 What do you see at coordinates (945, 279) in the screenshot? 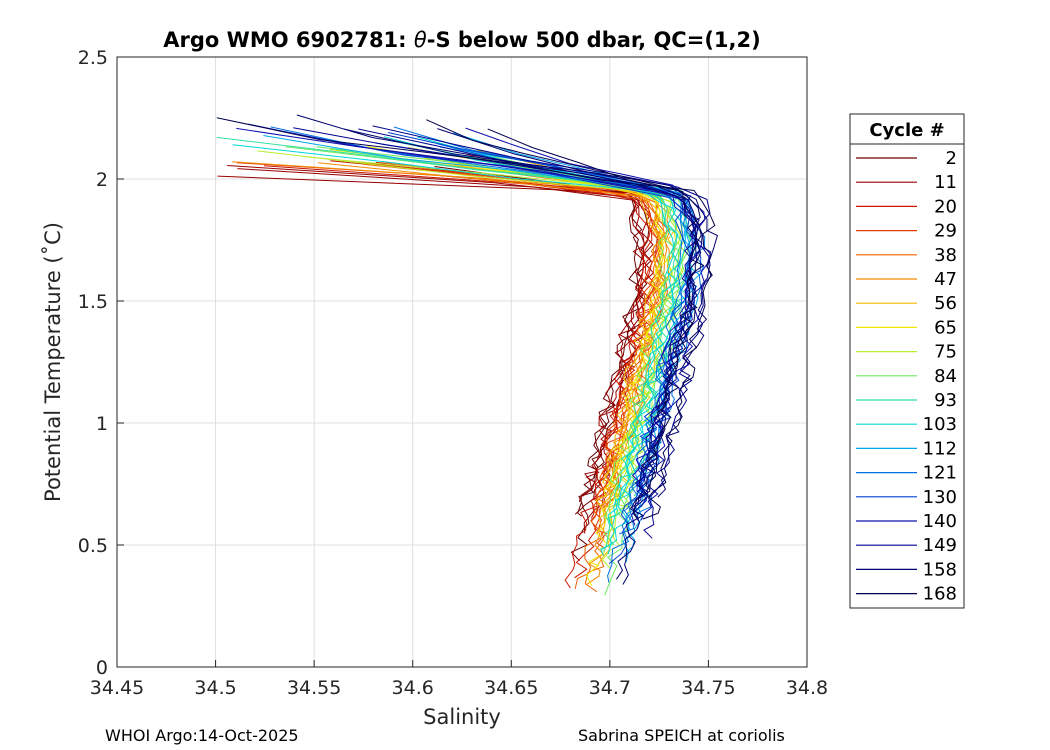
I see `legend-label-cycle-47: 47` at bounding box center [945, 279].